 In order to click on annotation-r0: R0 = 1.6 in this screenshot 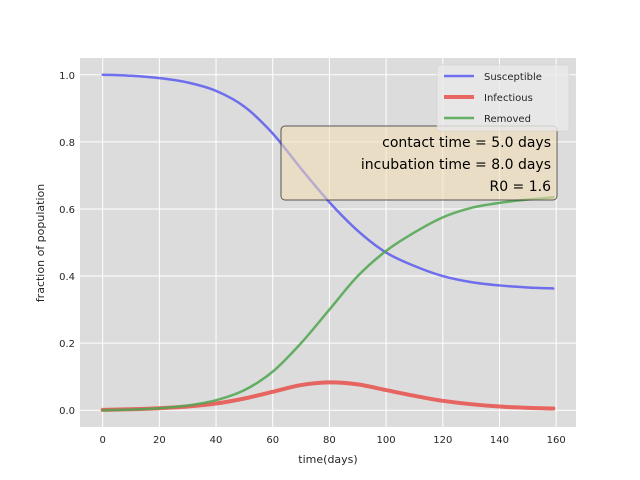, I will do `click(520, 187)`.